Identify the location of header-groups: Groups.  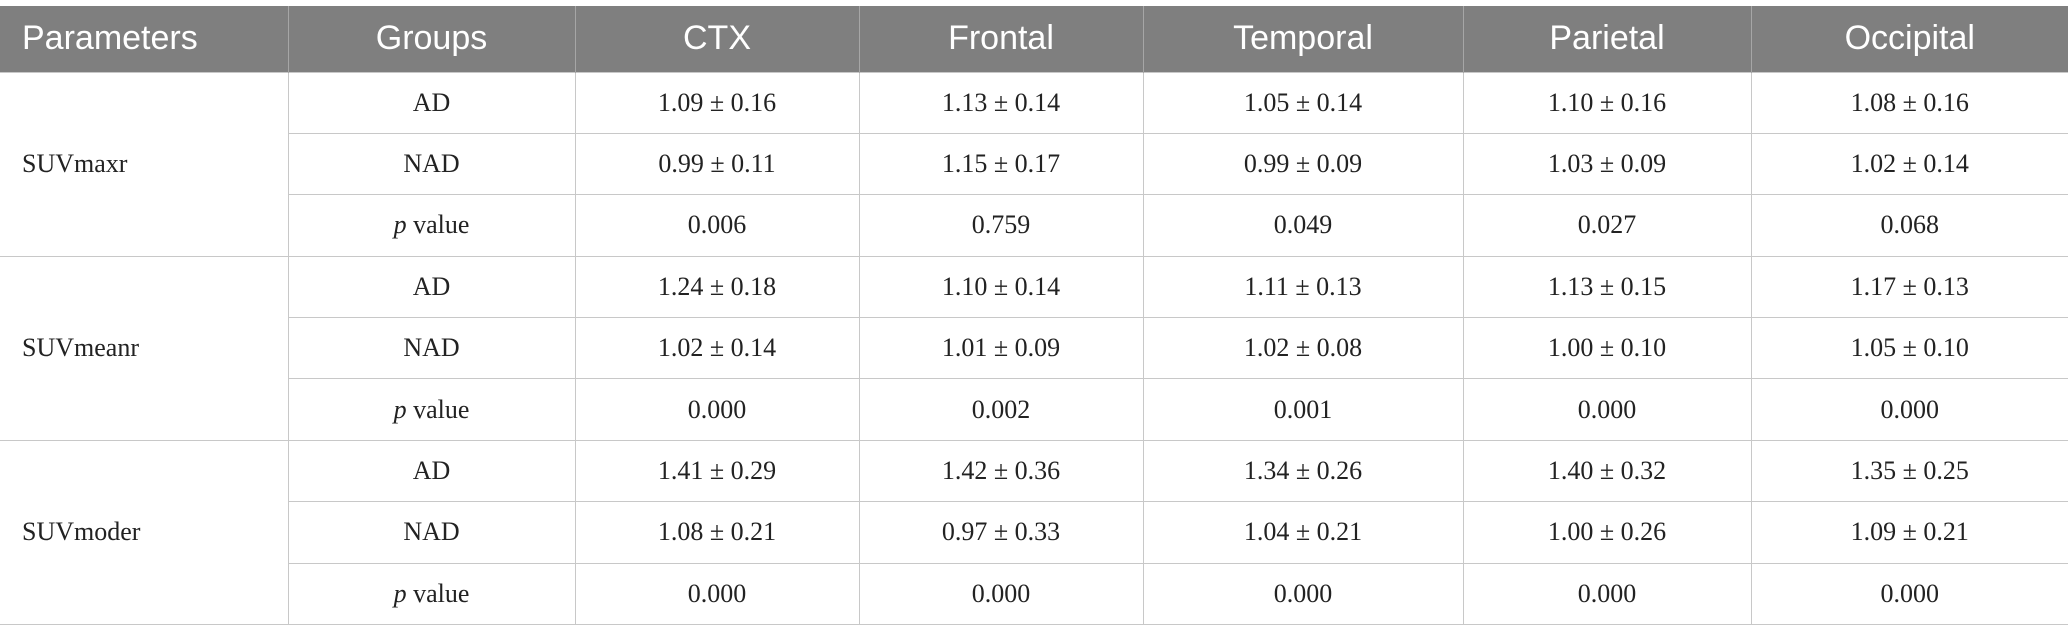
(431, 39).